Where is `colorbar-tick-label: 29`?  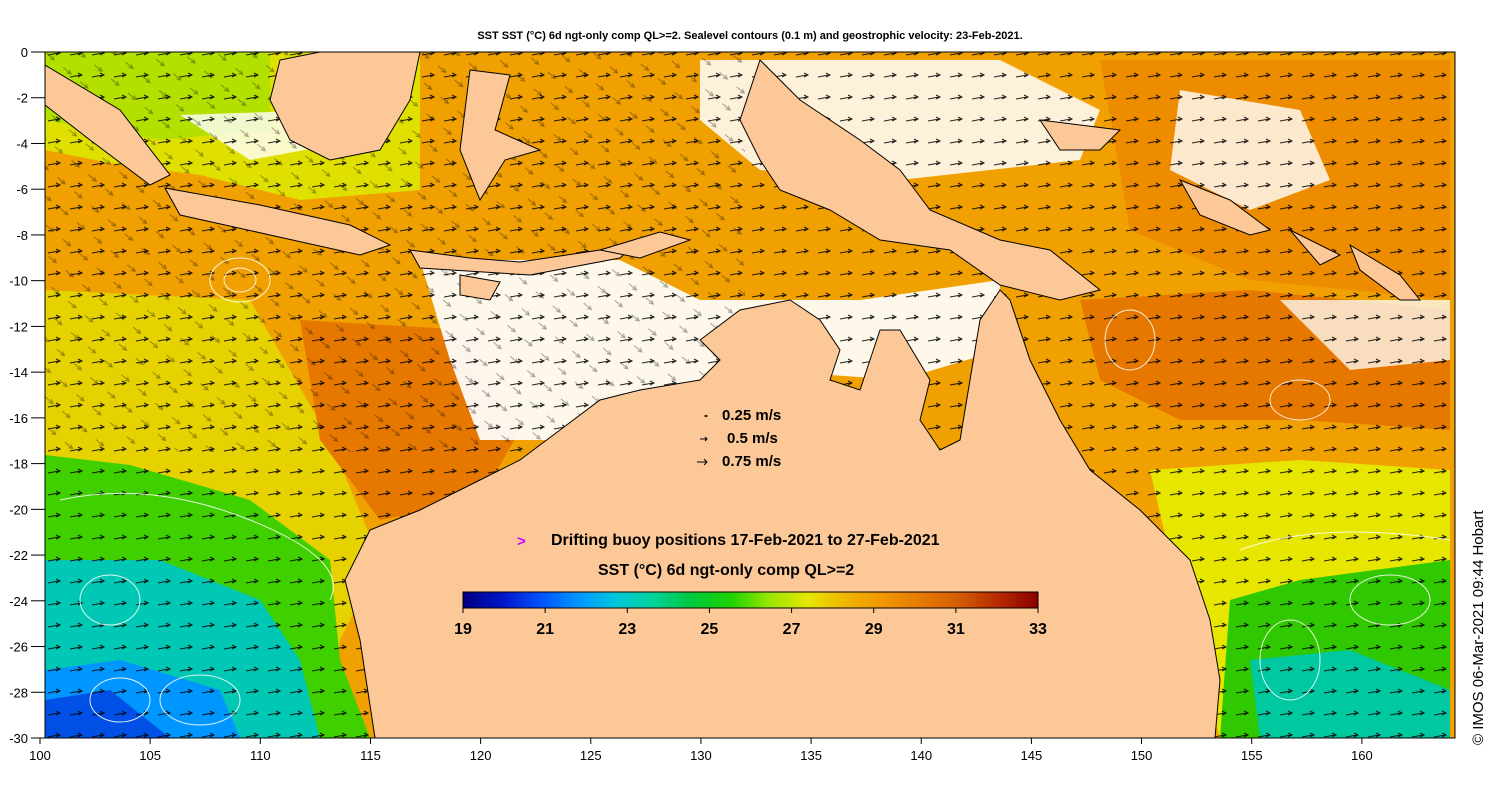
colorbar-tick-label: 29 is located at coordinates (874, 629).